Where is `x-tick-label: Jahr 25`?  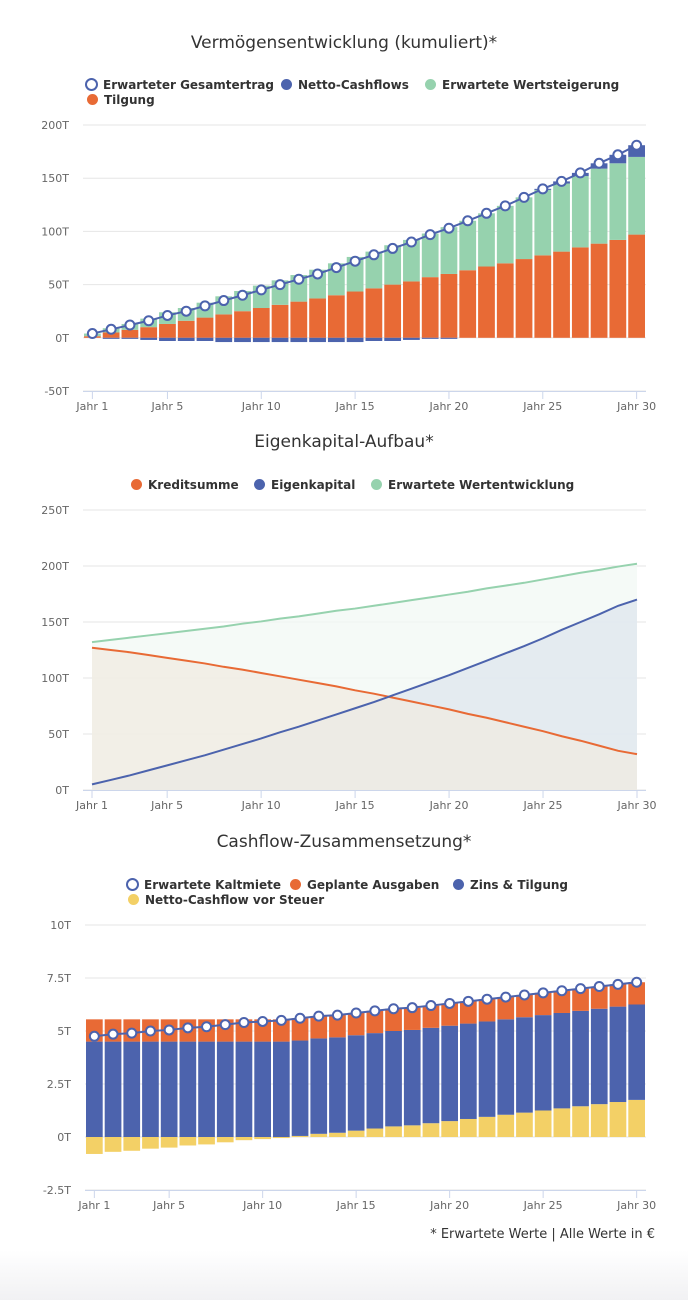
x-tick-label: Jahr 25 is located at coordinates (542, 406).